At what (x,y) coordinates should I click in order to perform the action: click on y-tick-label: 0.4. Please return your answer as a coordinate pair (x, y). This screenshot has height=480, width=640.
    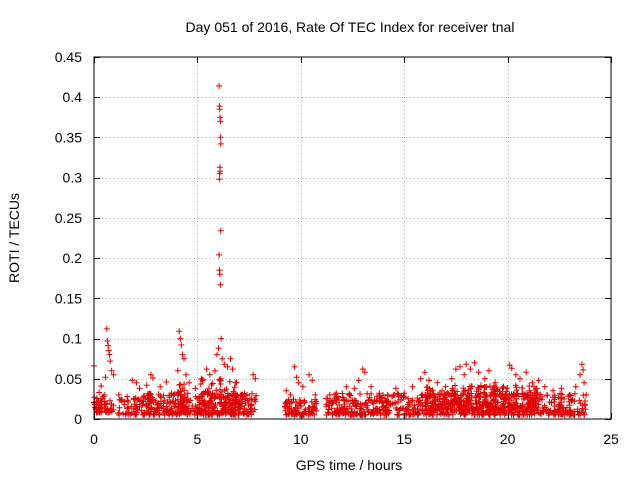
    Looking at the image, I should click on (73, 97).